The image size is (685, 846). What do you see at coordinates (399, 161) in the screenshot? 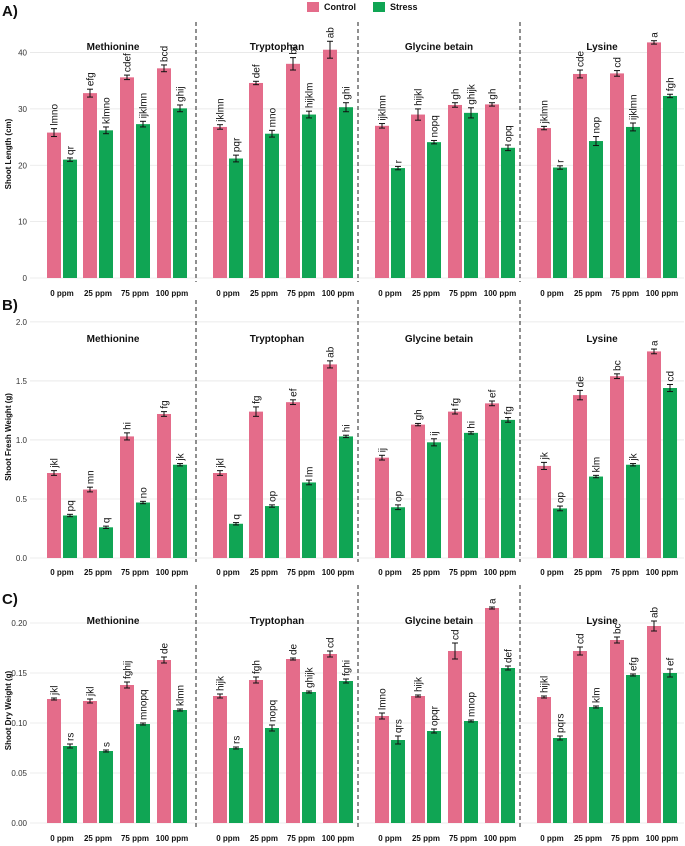
I see `significance-label: r` at bounding box center [399, 161].